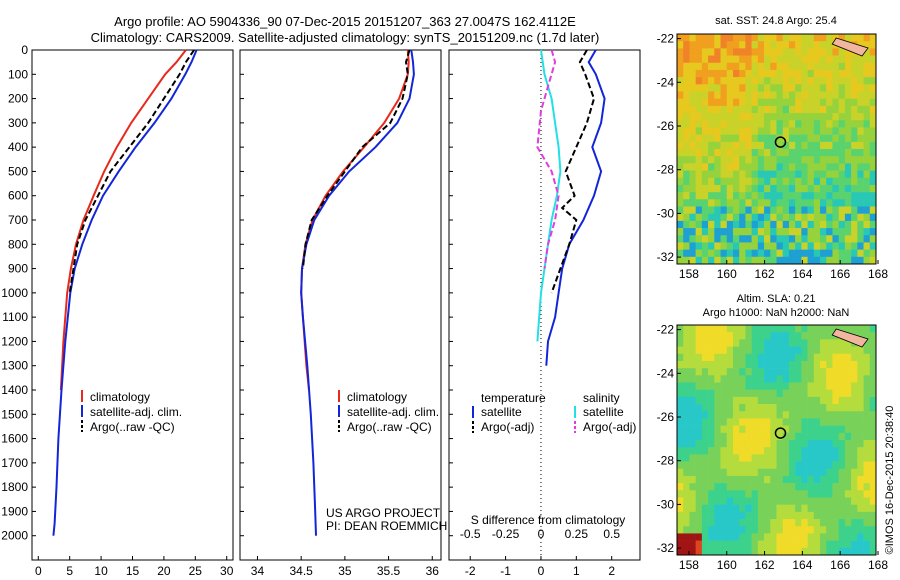 The image size is (900, 580). I want to click on x-tick-label: 25, so click(196, 571).